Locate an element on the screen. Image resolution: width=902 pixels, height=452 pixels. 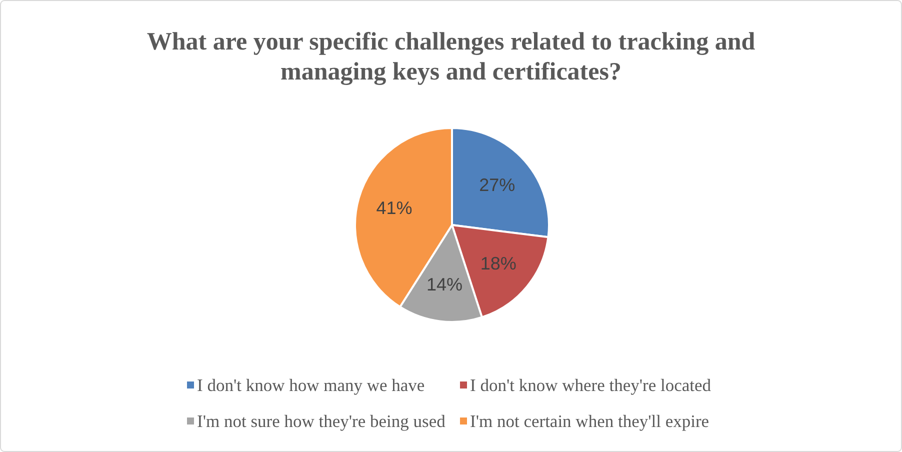
legend-label: I don't know where they're located is located at coordinates (591, 385).